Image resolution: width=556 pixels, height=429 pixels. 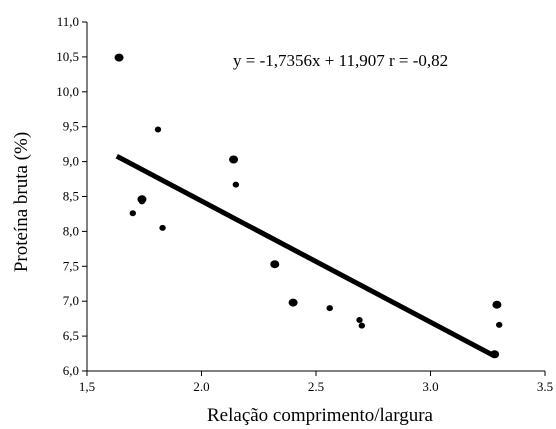 I want to click on y-tick-label: 7,0, so click(x=71, y=300).